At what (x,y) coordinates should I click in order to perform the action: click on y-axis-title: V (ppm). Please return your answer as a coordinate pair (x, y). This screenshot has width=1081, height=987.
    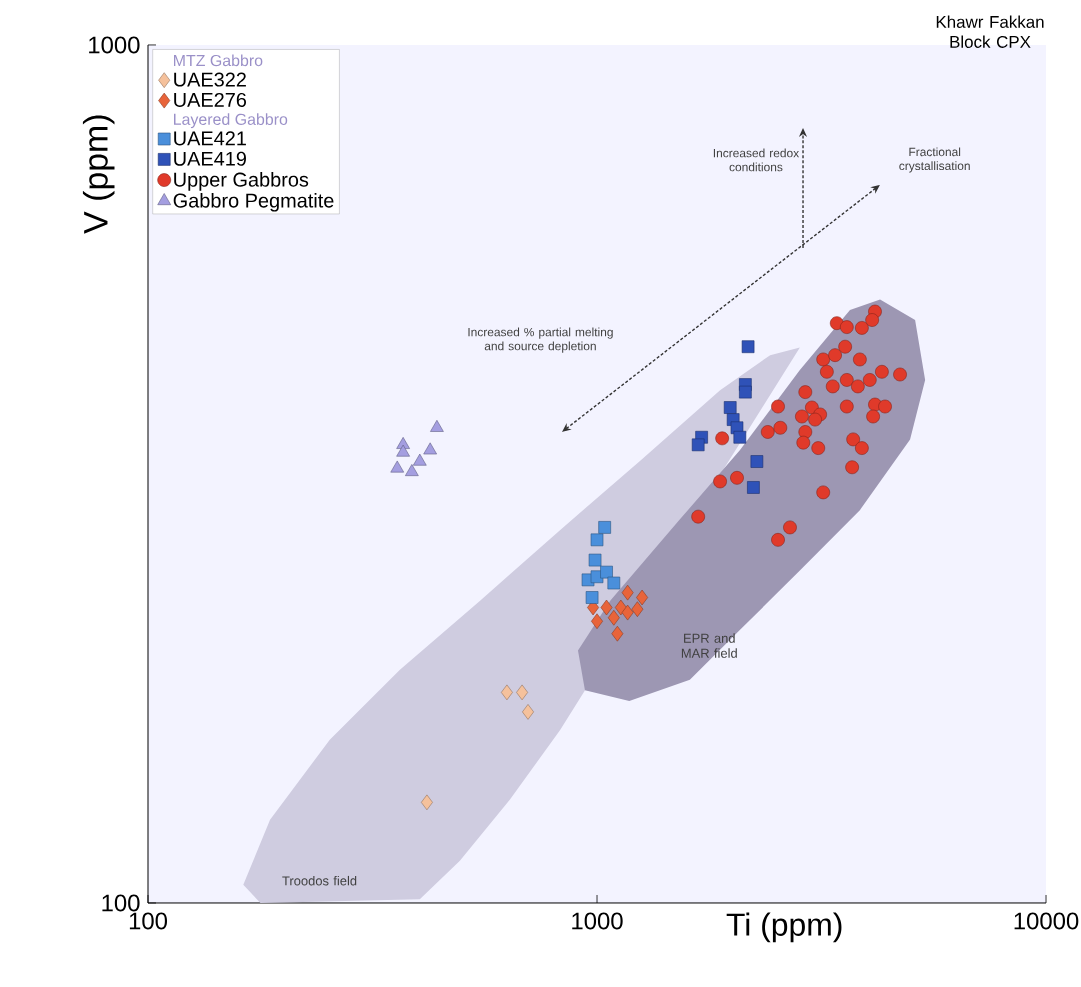
    Looking at the image, I should click on (98, 174).